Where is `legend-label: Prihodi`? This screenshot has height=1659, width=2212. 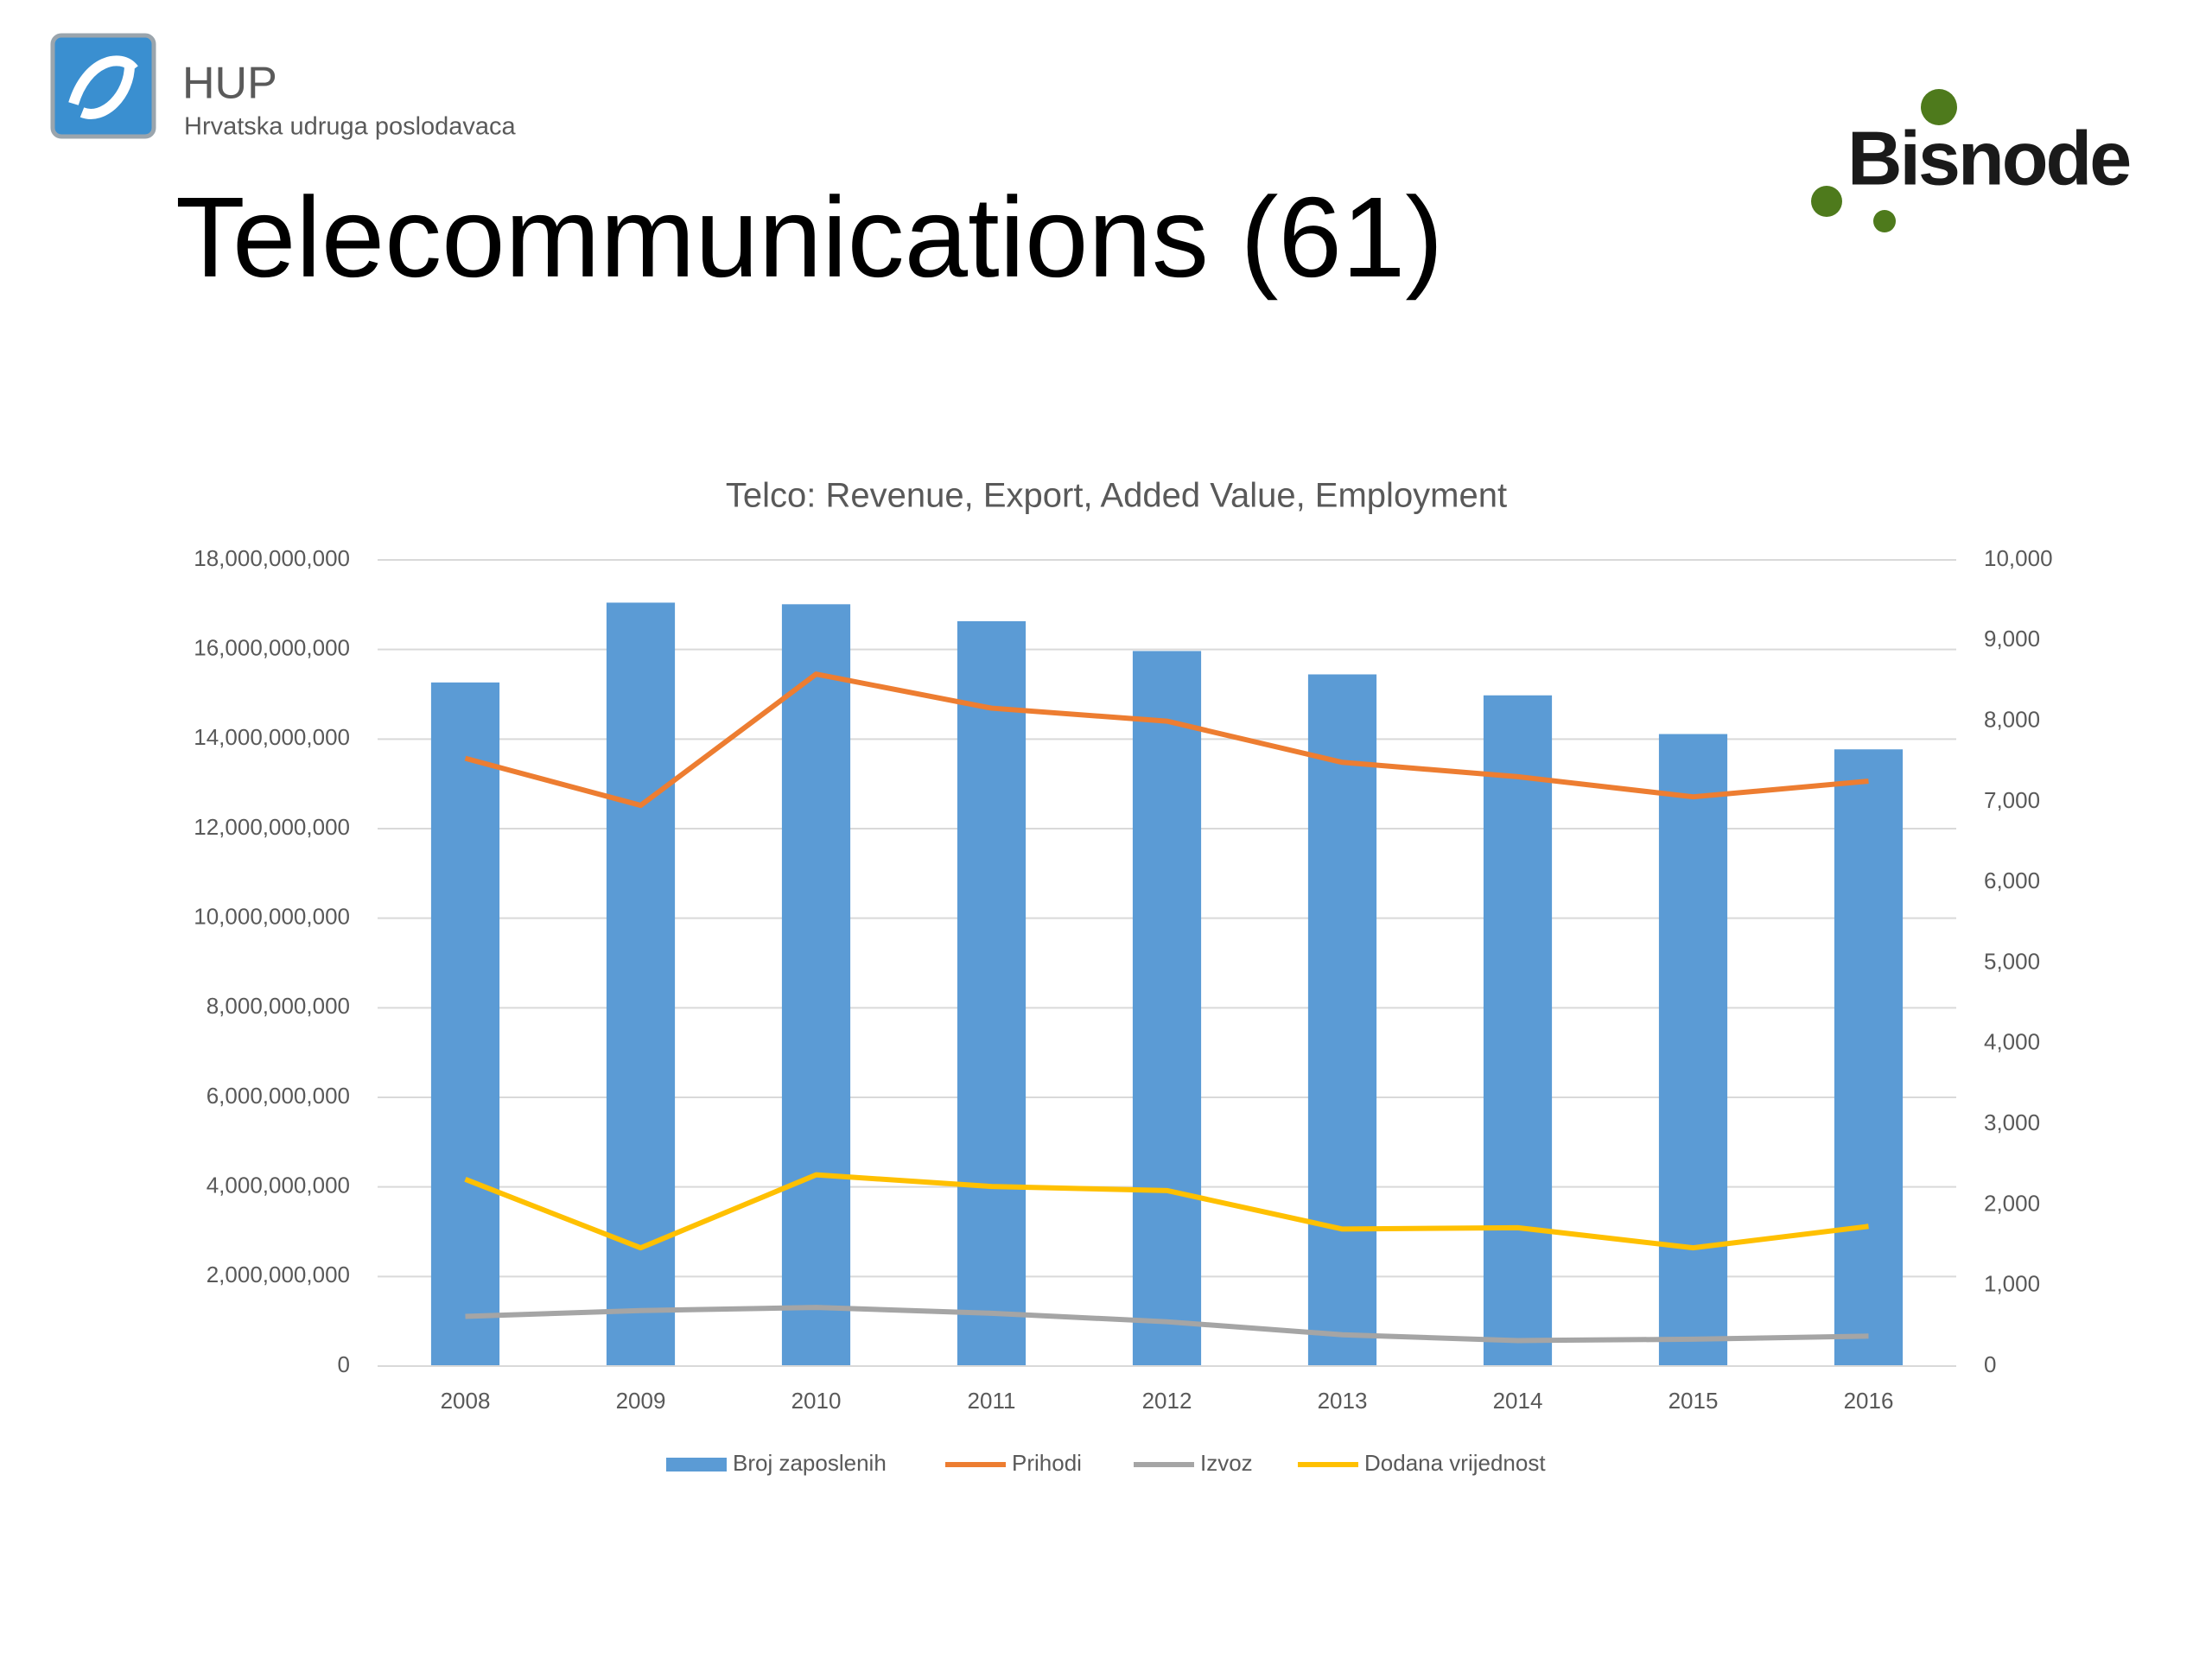
legend-label: Prihodi is located at coordinates (1047, 1463).